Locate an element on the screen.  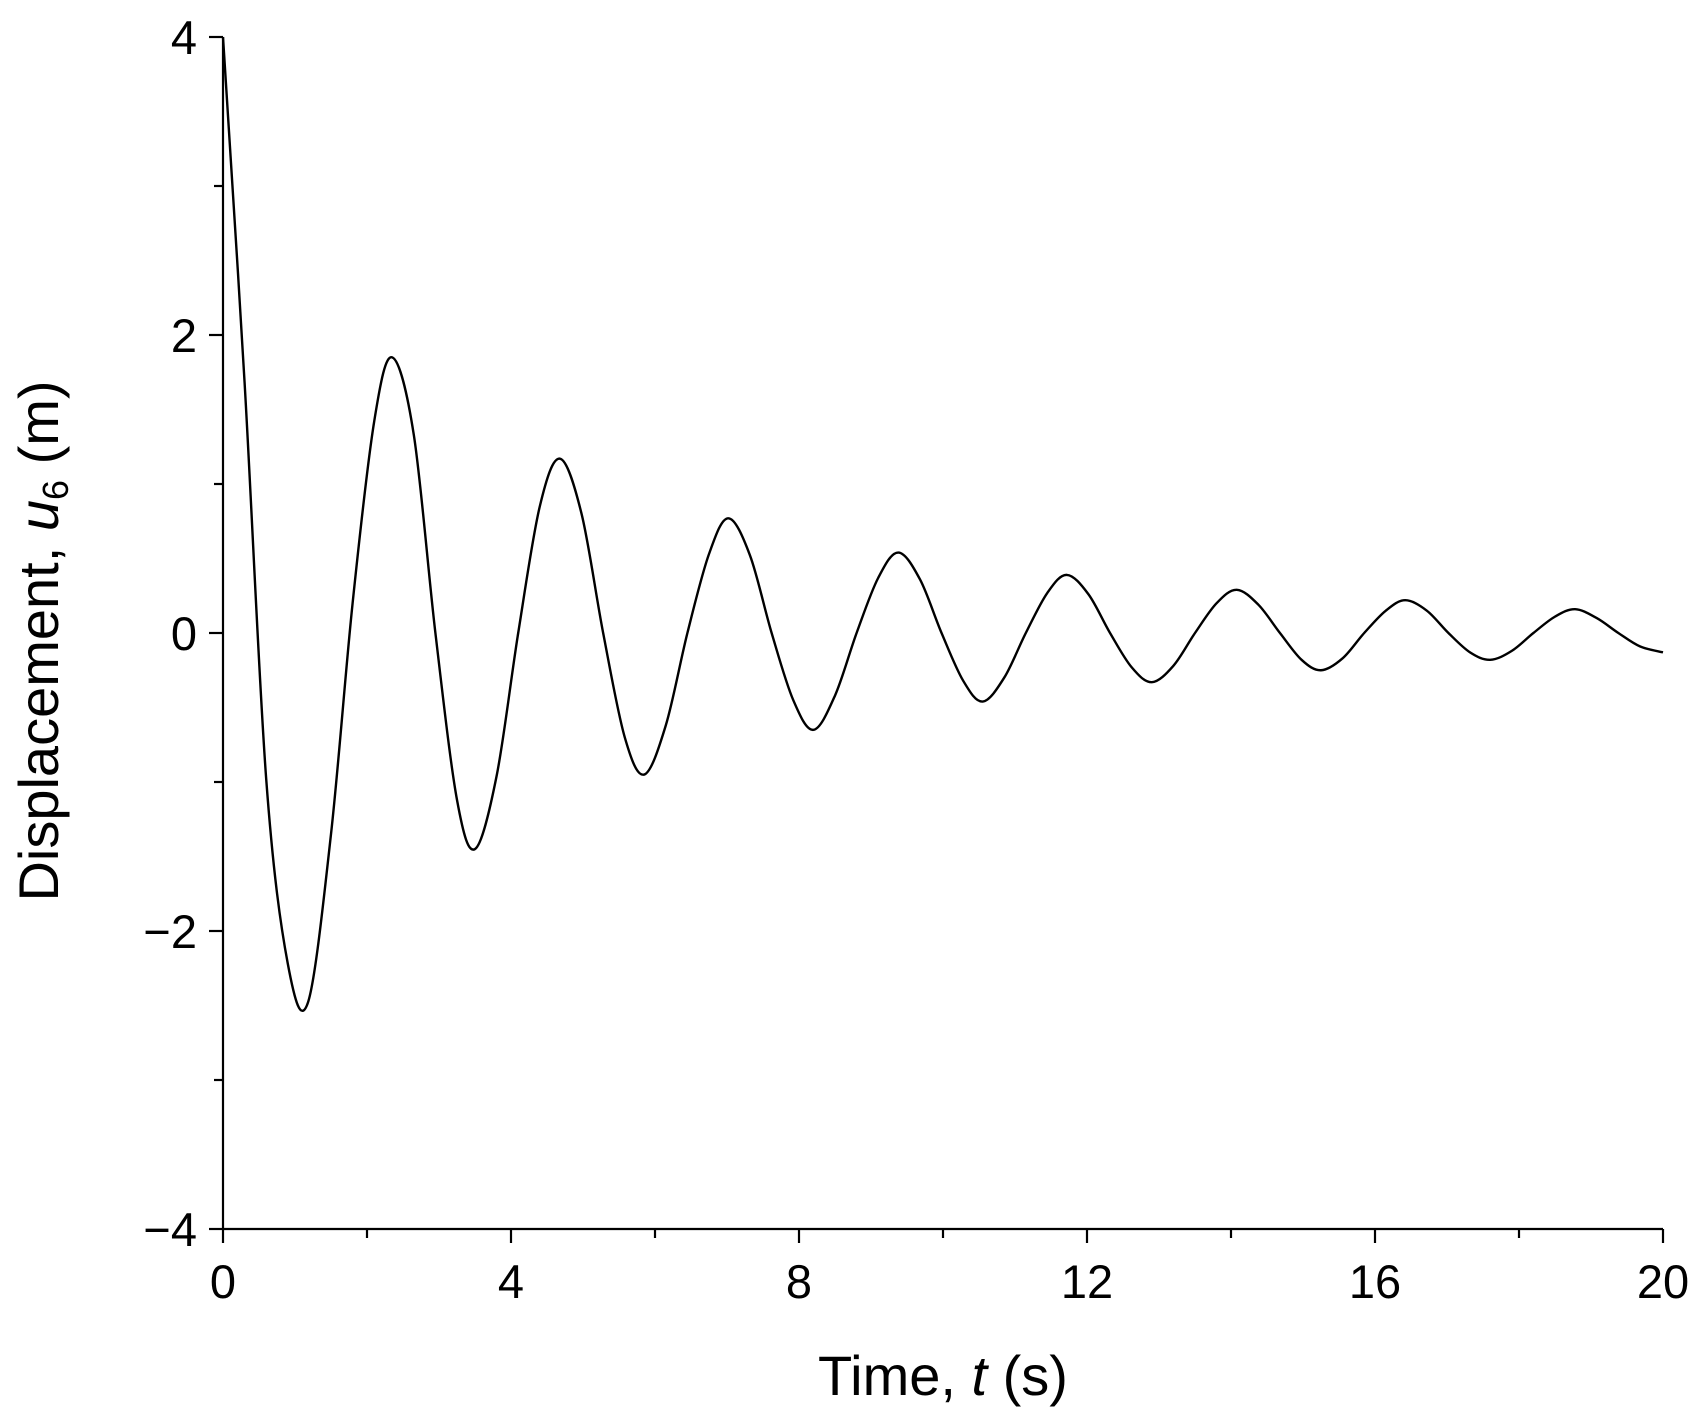
x-axis-title: Time, t (s) is located at coordinates (943, 1375).